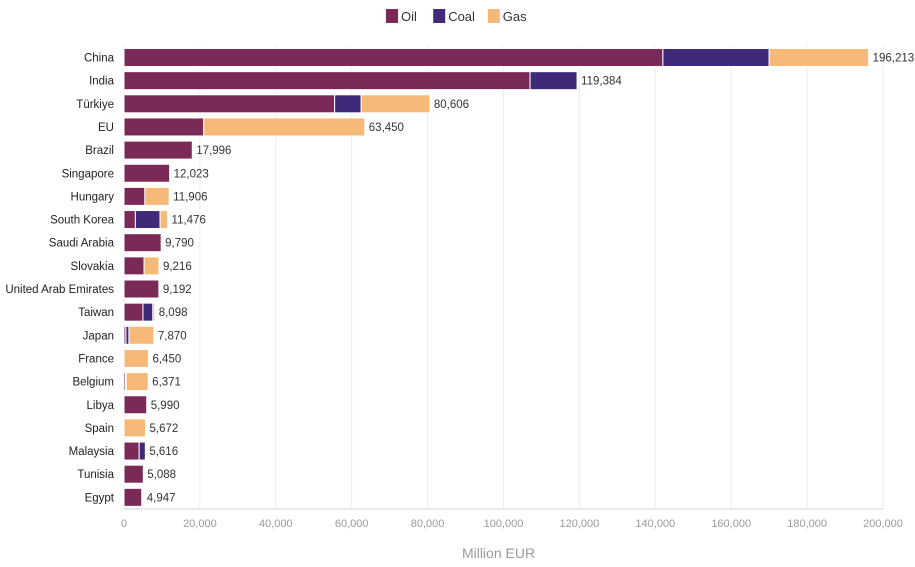 This screenshot has height=567, width=915. I want to click on x-tick-label: 20,000, so click(200, 524).